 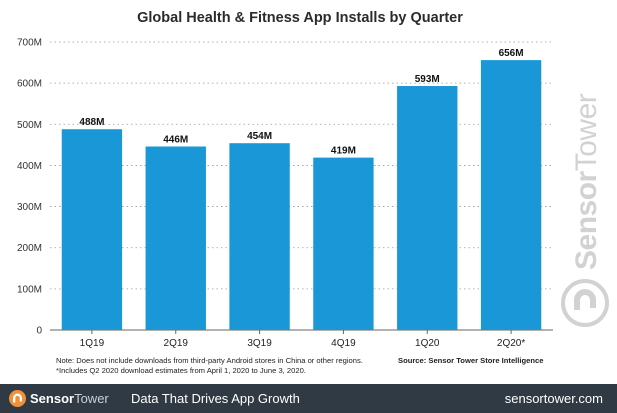 What do you see at coordinates (39, 331) in the screenshot?
I see `y-tick-label: 0` at bounding box center [39, 331].